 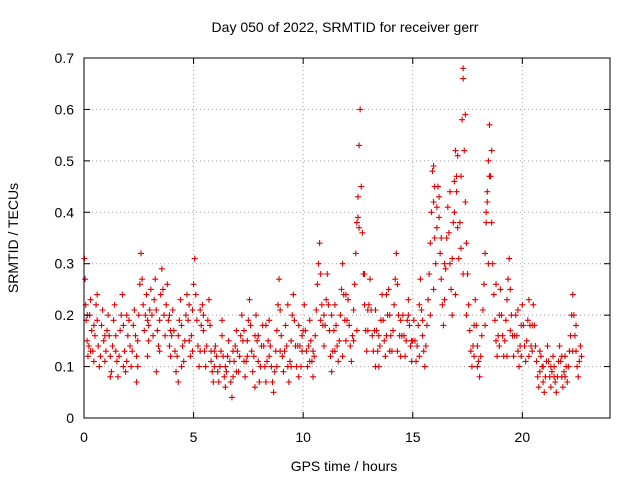 What do you see at coordinates (194, 437) in the screenshot?
I see `x-tick-label: 5` at bounding box center [194, 437].